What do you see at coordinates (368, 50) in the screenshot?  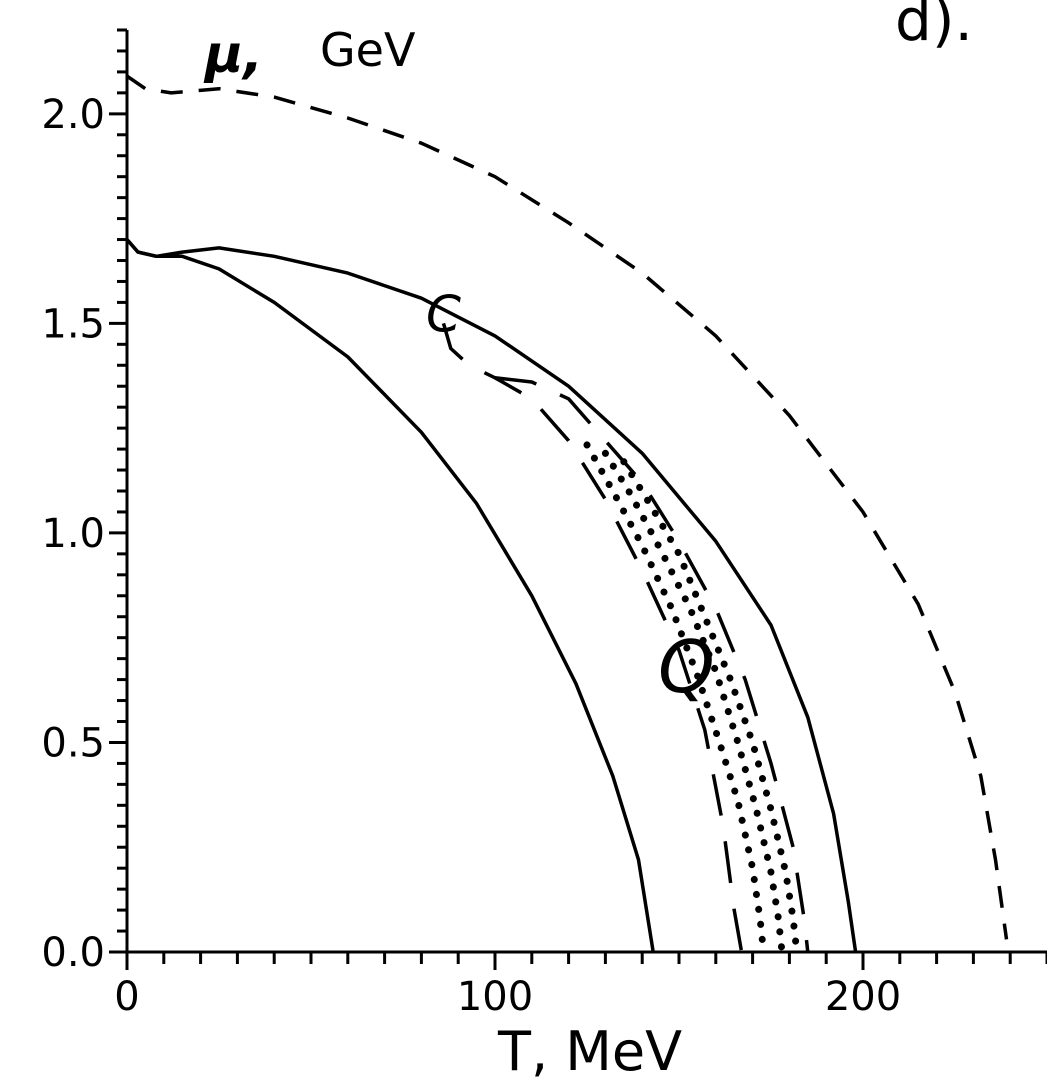 I see `y-axis-unit: GeV` at bounding box center [368, 50].